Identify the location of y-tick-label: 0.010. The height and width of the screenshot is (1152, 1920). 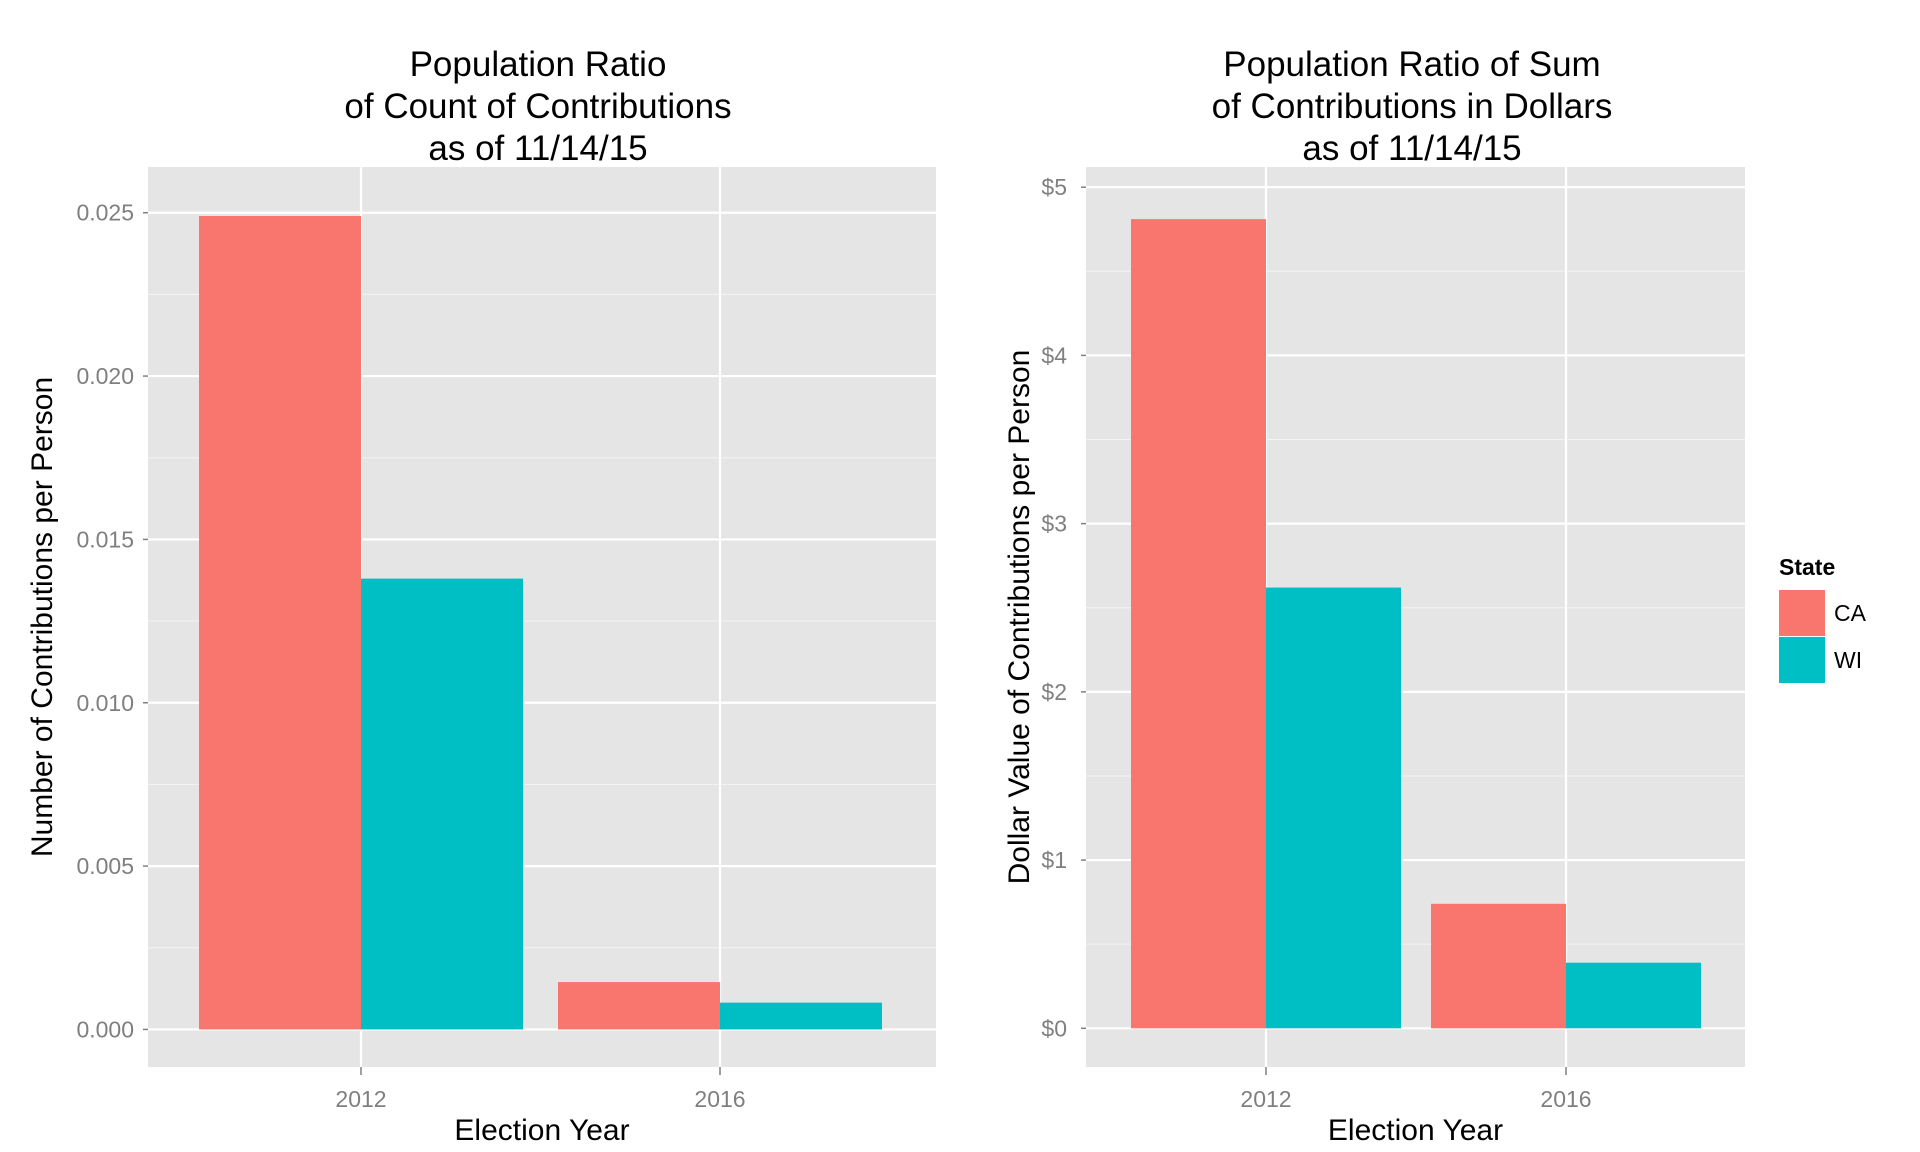
(105, 703).